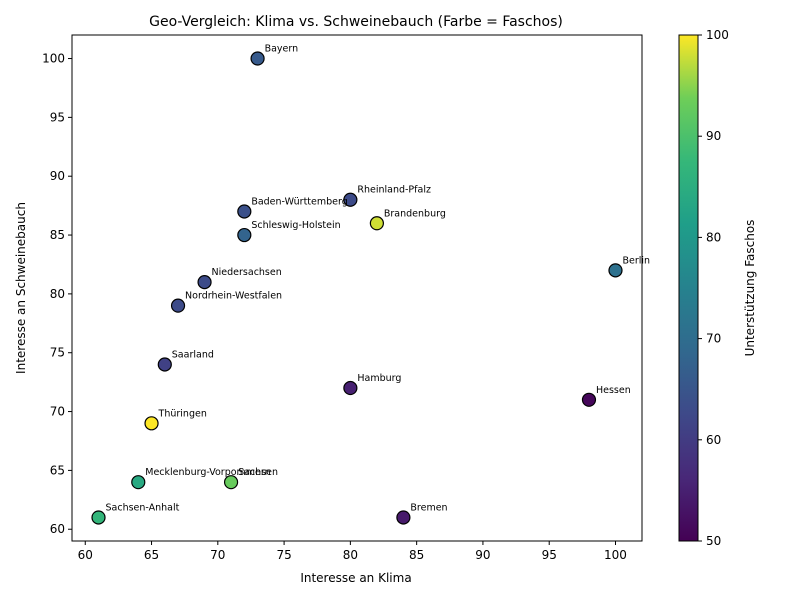 This screenshot has width=800, height=600. I want to click on data-point-label: Nordrhein-Westfalen, so click(233, 296).